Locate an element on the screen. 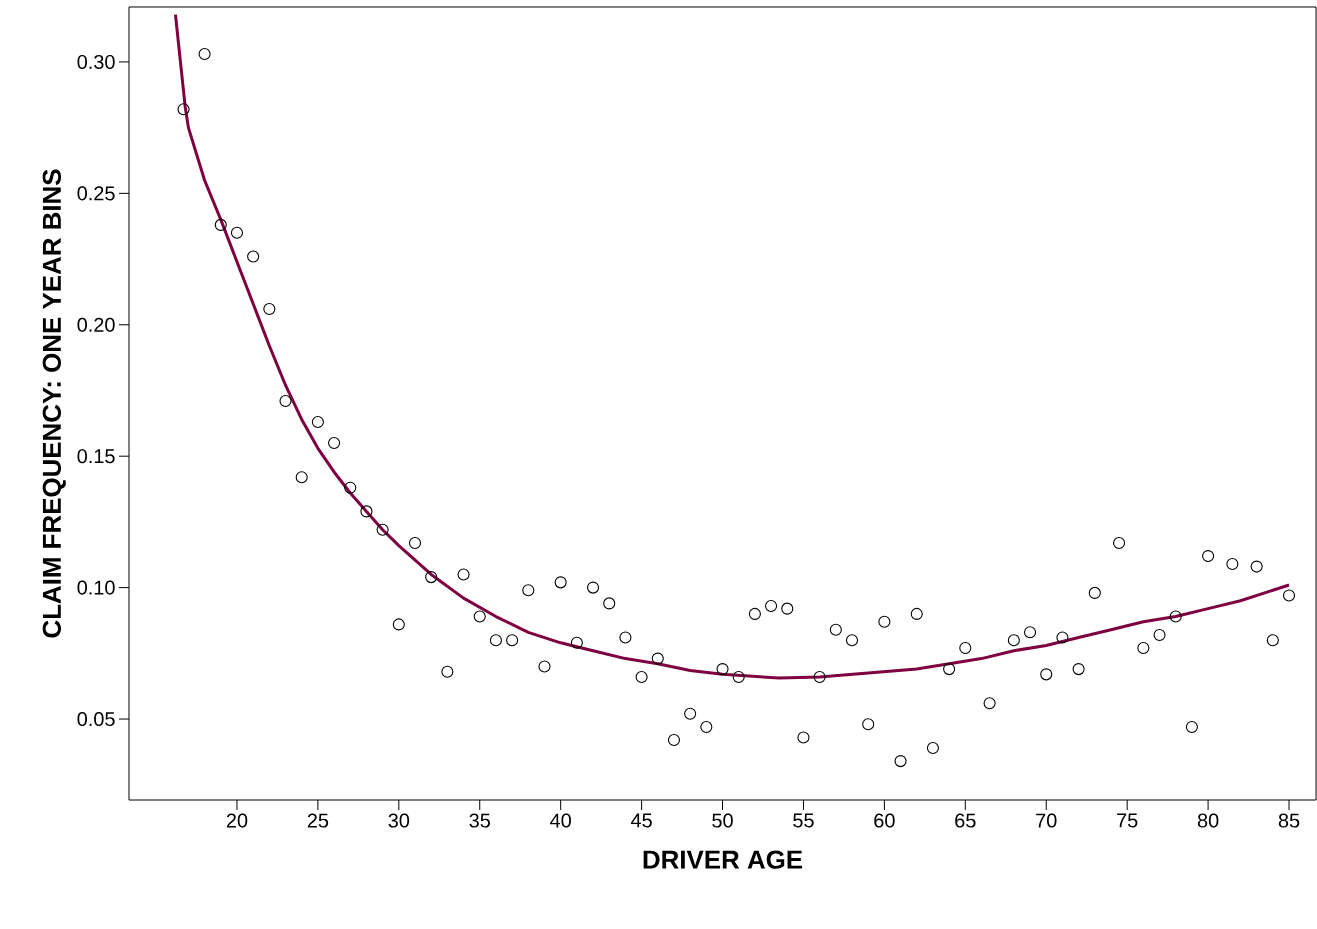 This screenshot has width=1317, height=929. x-tick-label: 85 is located at coordinates (1289, 820).